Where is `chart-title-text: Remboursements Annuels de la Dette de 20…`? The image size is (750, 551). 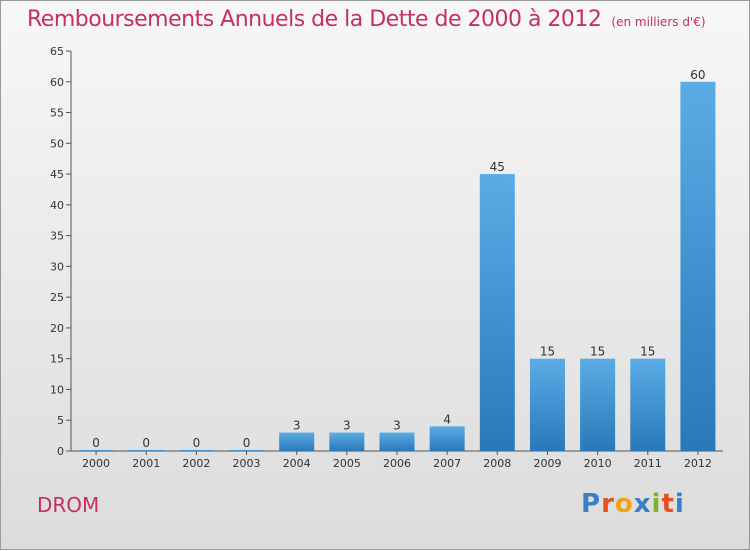 chart-title-text: Remboursements Annuels de la Dette de 20… is located at coordinates (314, 19).